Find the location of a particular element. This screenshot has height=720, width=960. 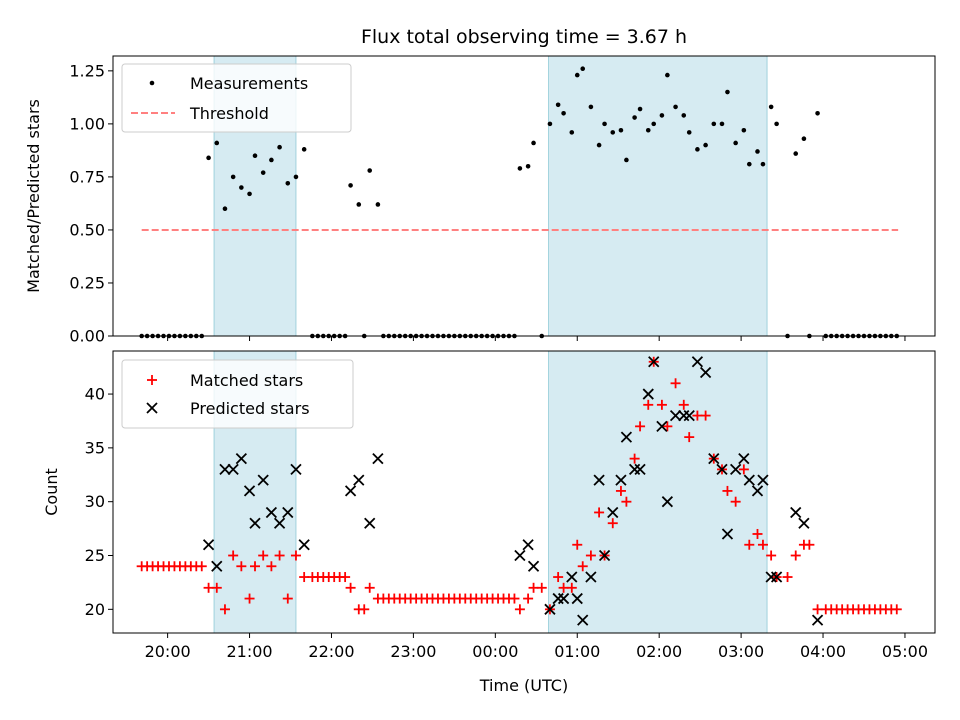

legend-measurements-label: Measurements is located at coordinates (249, 83).